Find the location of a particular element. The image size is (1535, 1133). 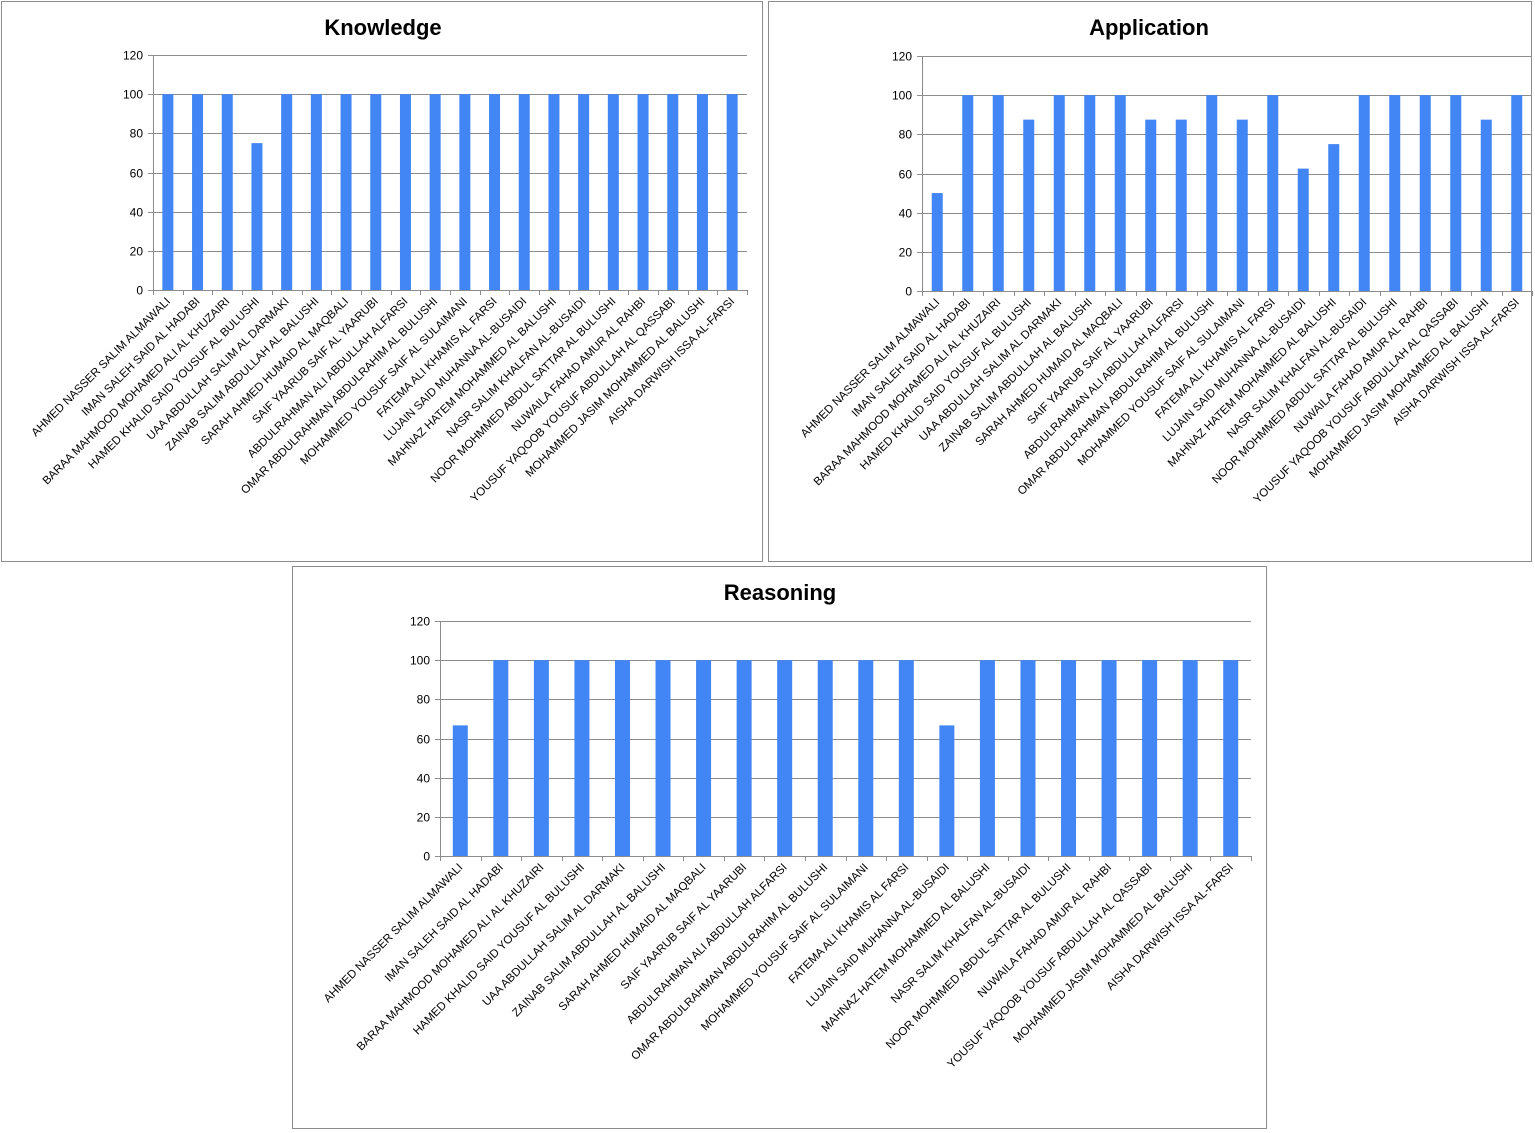

reasoning-y-tick-label: 60 is located at coordinates (424, 740).